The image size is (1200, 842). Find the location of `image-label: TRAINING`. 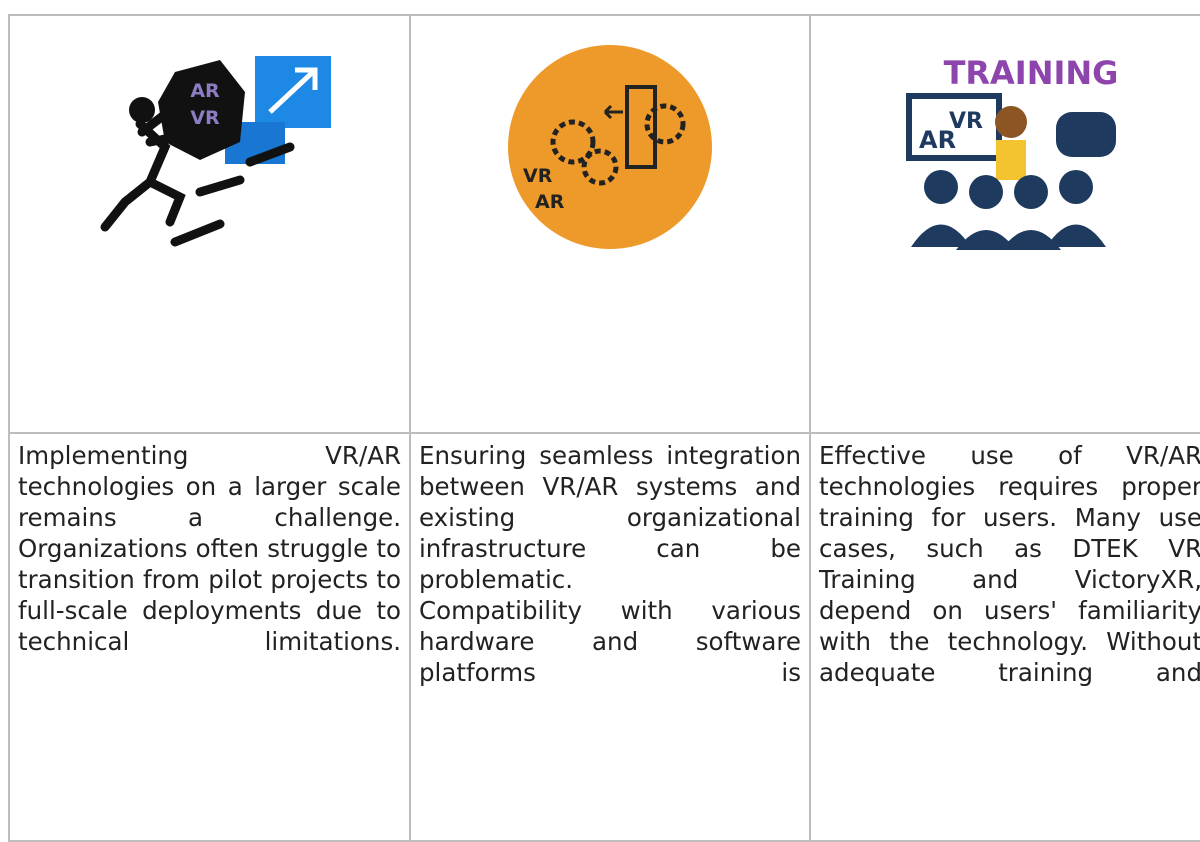

image-label: TRAINING is located at coordinates (1030, 73).